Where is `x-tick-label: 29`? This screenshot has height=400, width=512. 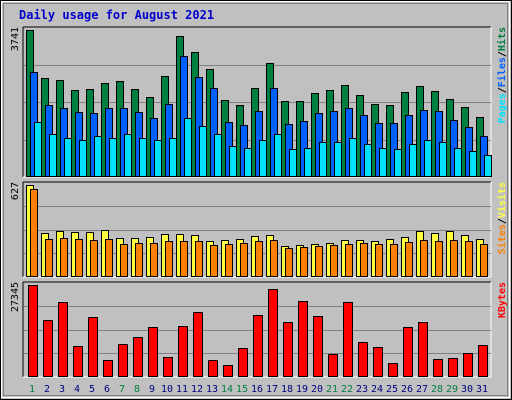 x-tick-label: 29 is located at coordinates (452, 389).